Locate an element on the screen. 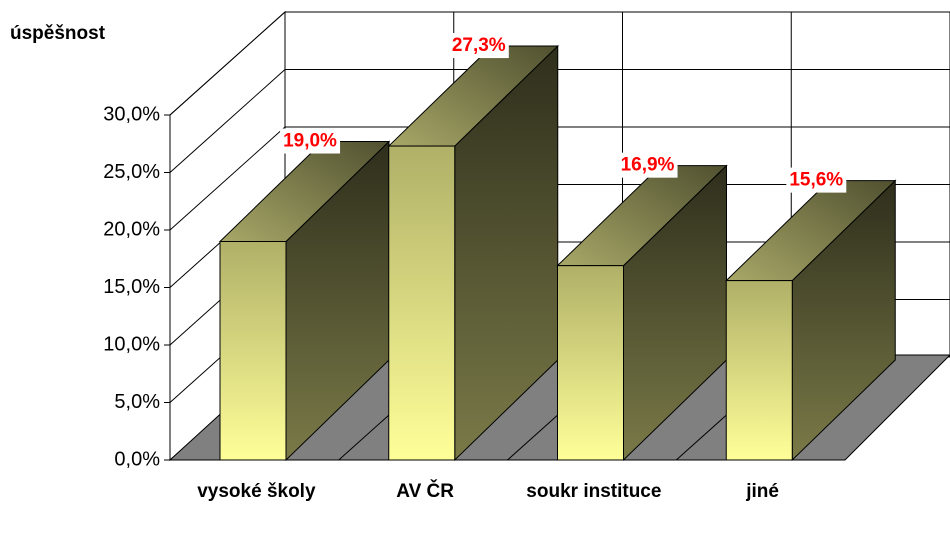 This screenshot has width=950, height=534. value-label: 15,6% is located at coordinates (816, 180).